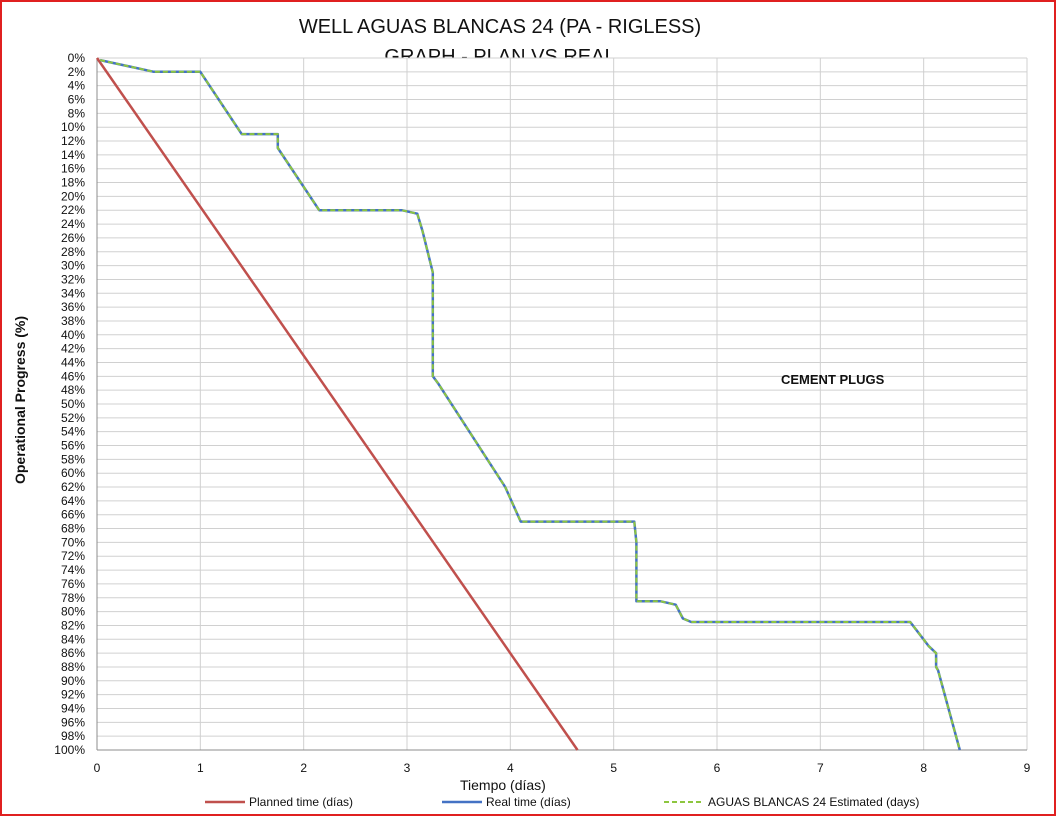  I want to click on legend-item-real: Real time (días), so click(506, 802).